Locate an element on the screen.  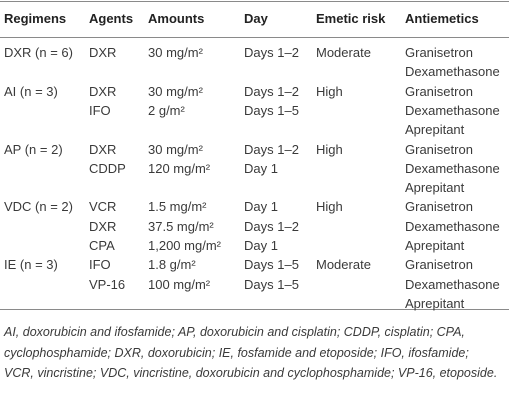
bottom-rule is located at coordinates (254, 309).